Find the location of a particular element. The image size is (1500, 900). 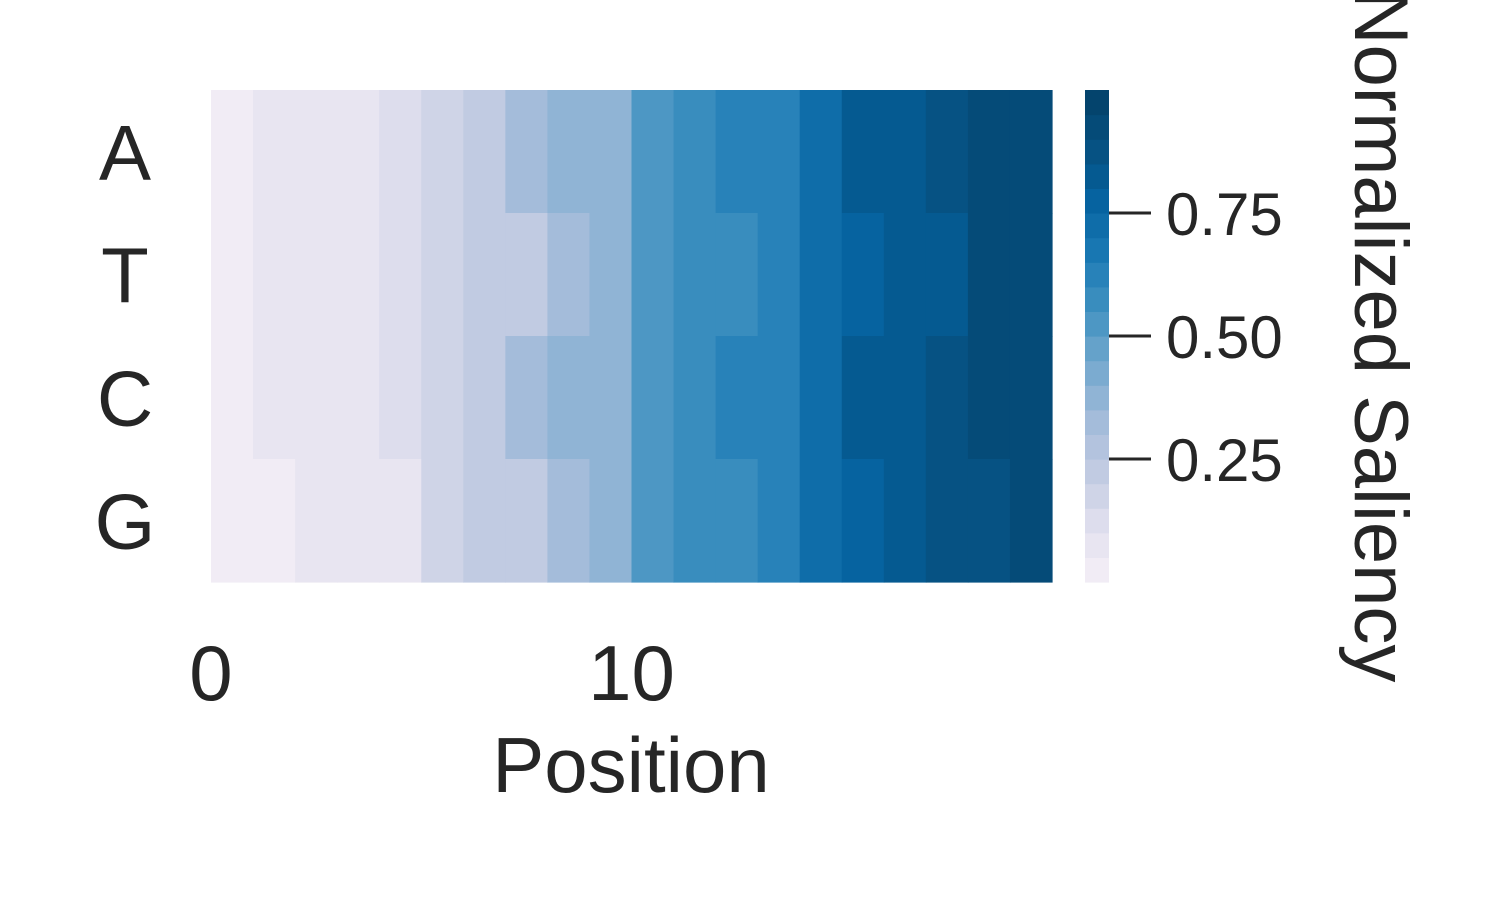

colorbar-tick-label: 0.75 is located at coordinates (1224, 214).